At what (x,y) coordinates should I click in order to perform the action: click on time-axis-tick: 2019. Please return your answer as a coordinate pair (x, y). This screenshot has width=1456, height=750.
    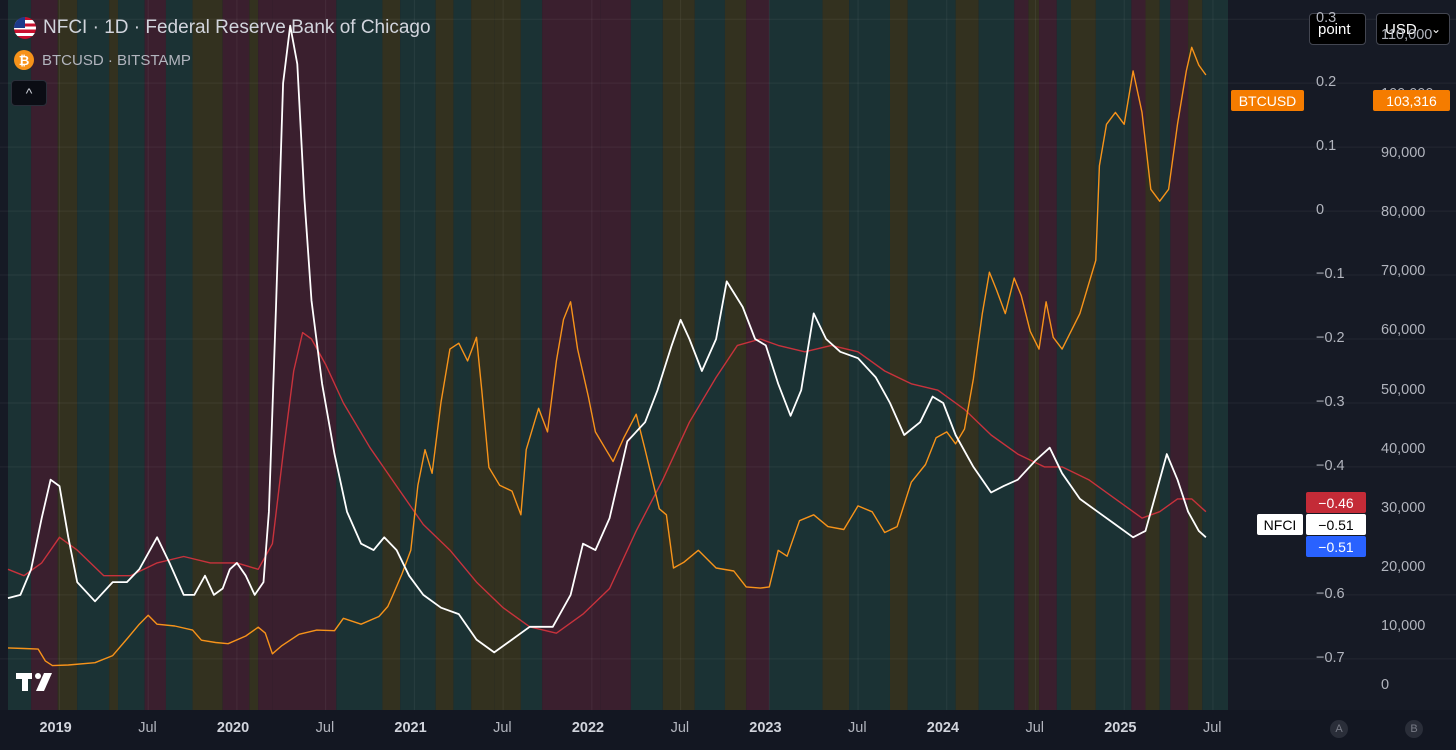
    Looking at the image, I should click on (55, 728).